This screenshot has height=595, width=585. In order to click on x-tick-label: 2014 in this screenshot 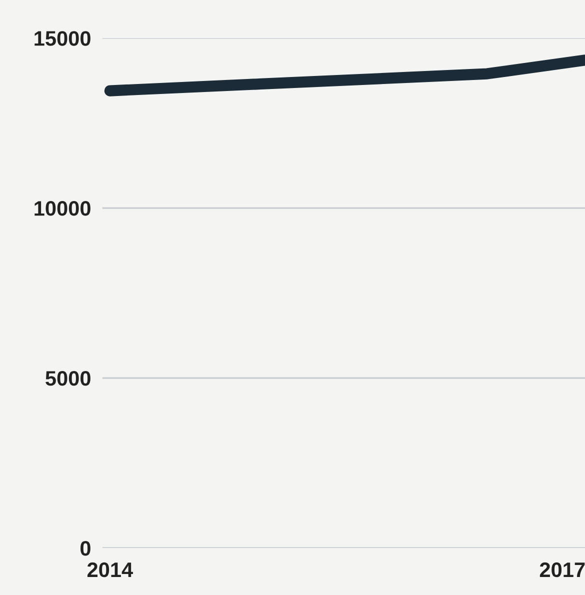, I will do `click(110, 570)`.